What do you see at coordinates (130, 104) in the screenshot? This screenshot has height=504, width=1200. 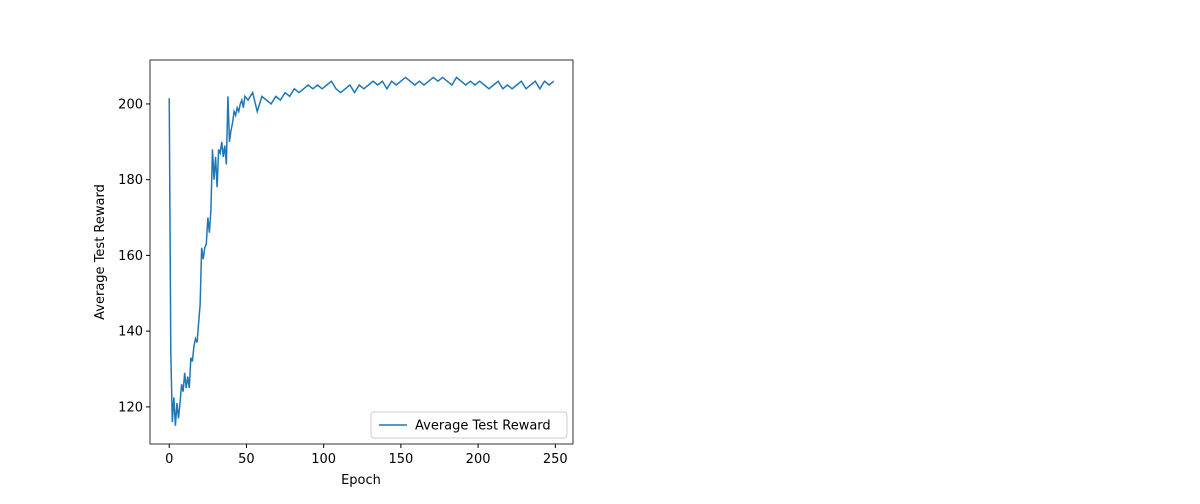 I see `y-tick-label: 200` at bounding box center [130, 104].